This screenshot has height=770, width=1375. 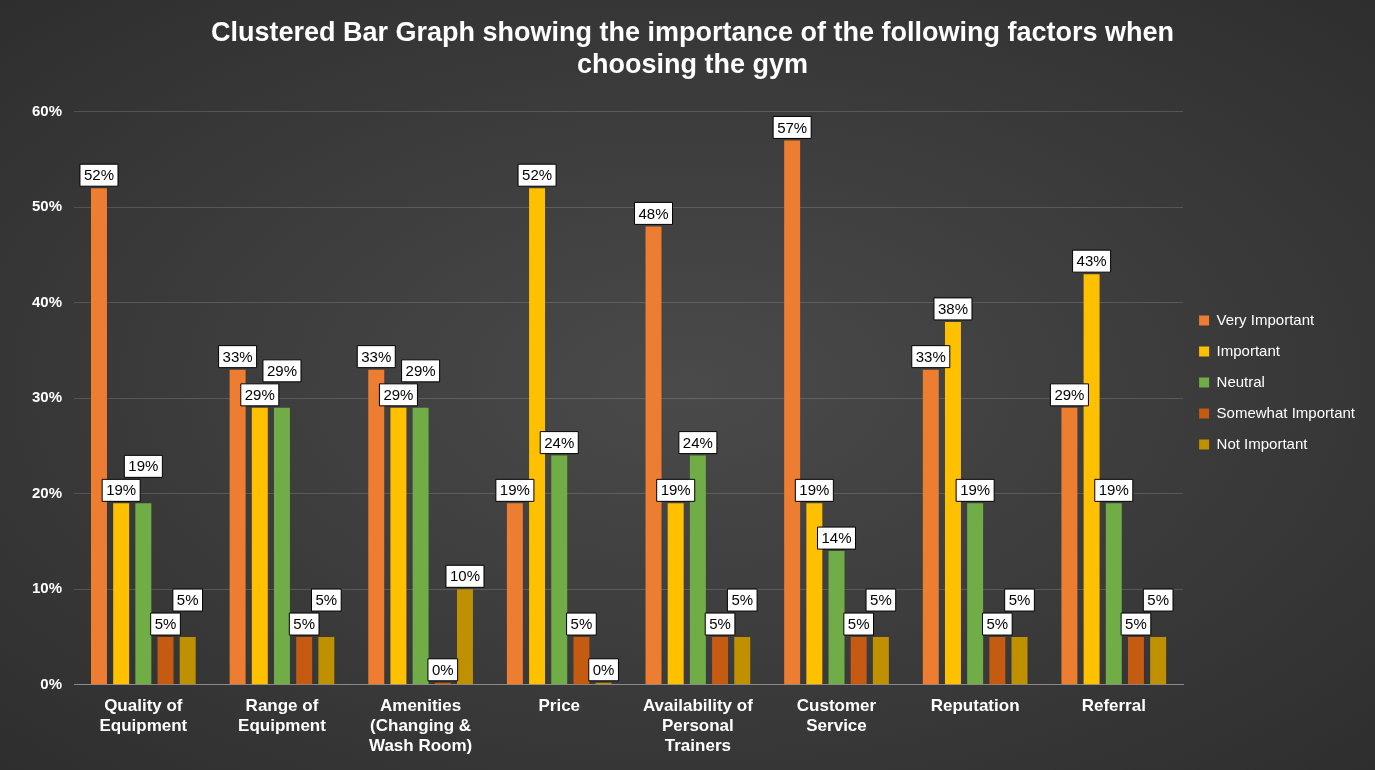 I want to click on x-tick-label: Customer Service, so click(x=836, y=715).